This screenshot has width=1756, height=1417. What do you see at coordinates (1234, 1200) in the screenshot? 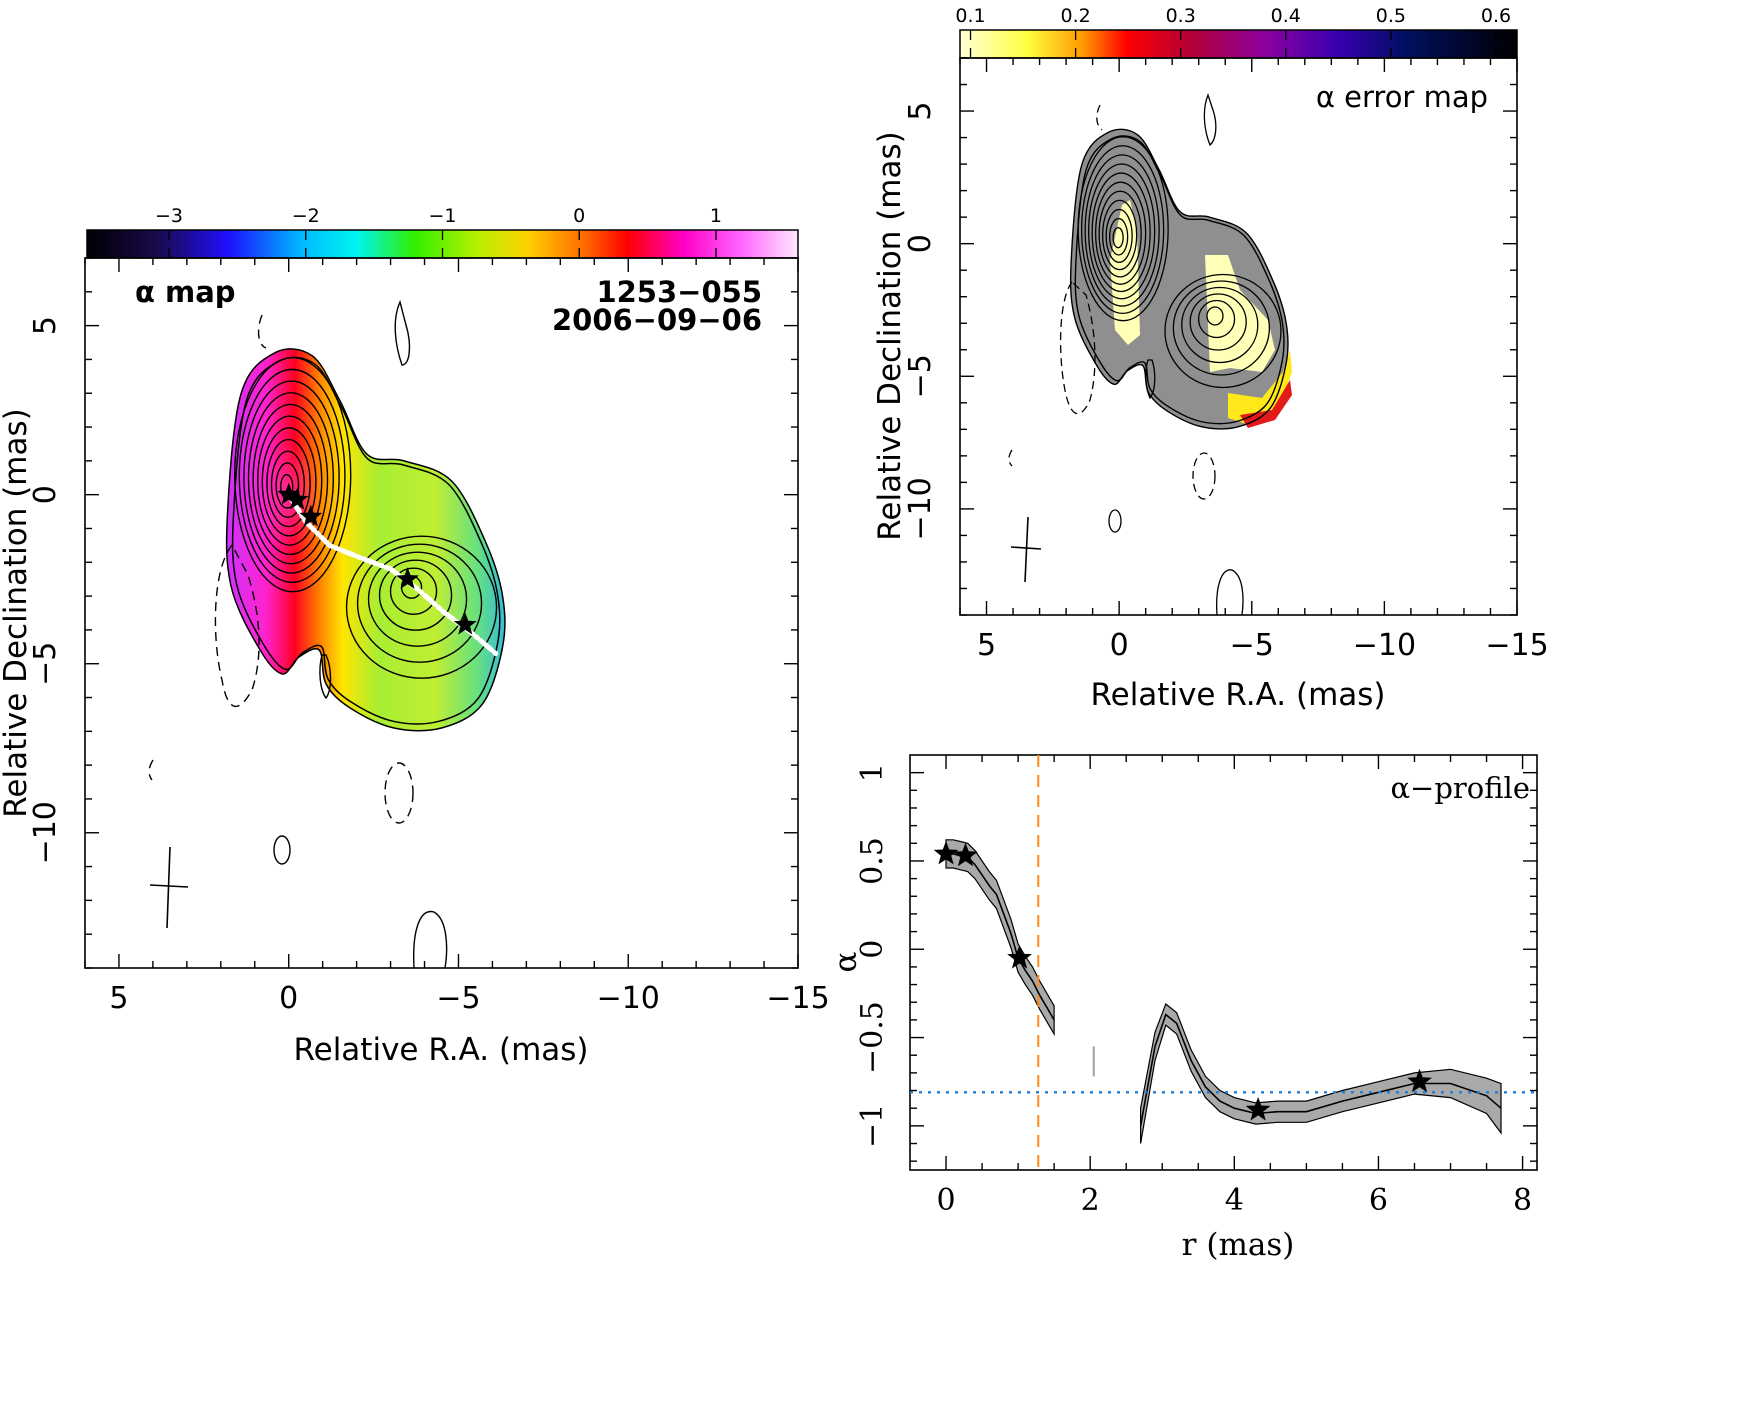
I see `profile-xtick-label: 4` at bounding box center [1234, 1200].